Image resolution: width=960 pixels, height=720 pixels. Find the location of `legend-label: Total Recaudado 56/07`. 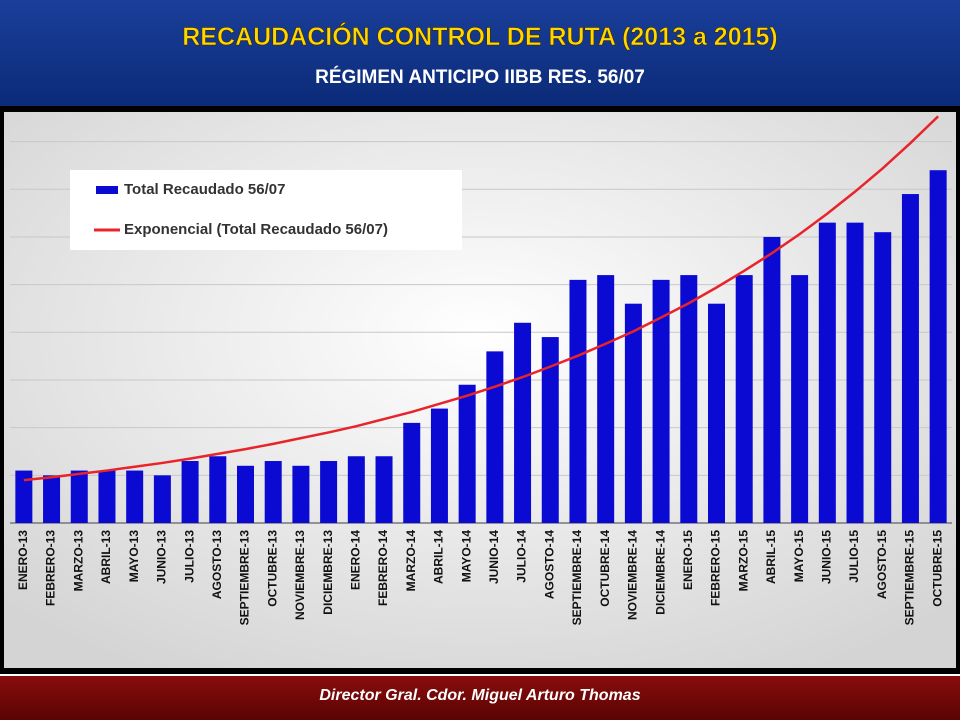

legend-label: Total Recaudado 56/07 is located at coordinates (204, 189).